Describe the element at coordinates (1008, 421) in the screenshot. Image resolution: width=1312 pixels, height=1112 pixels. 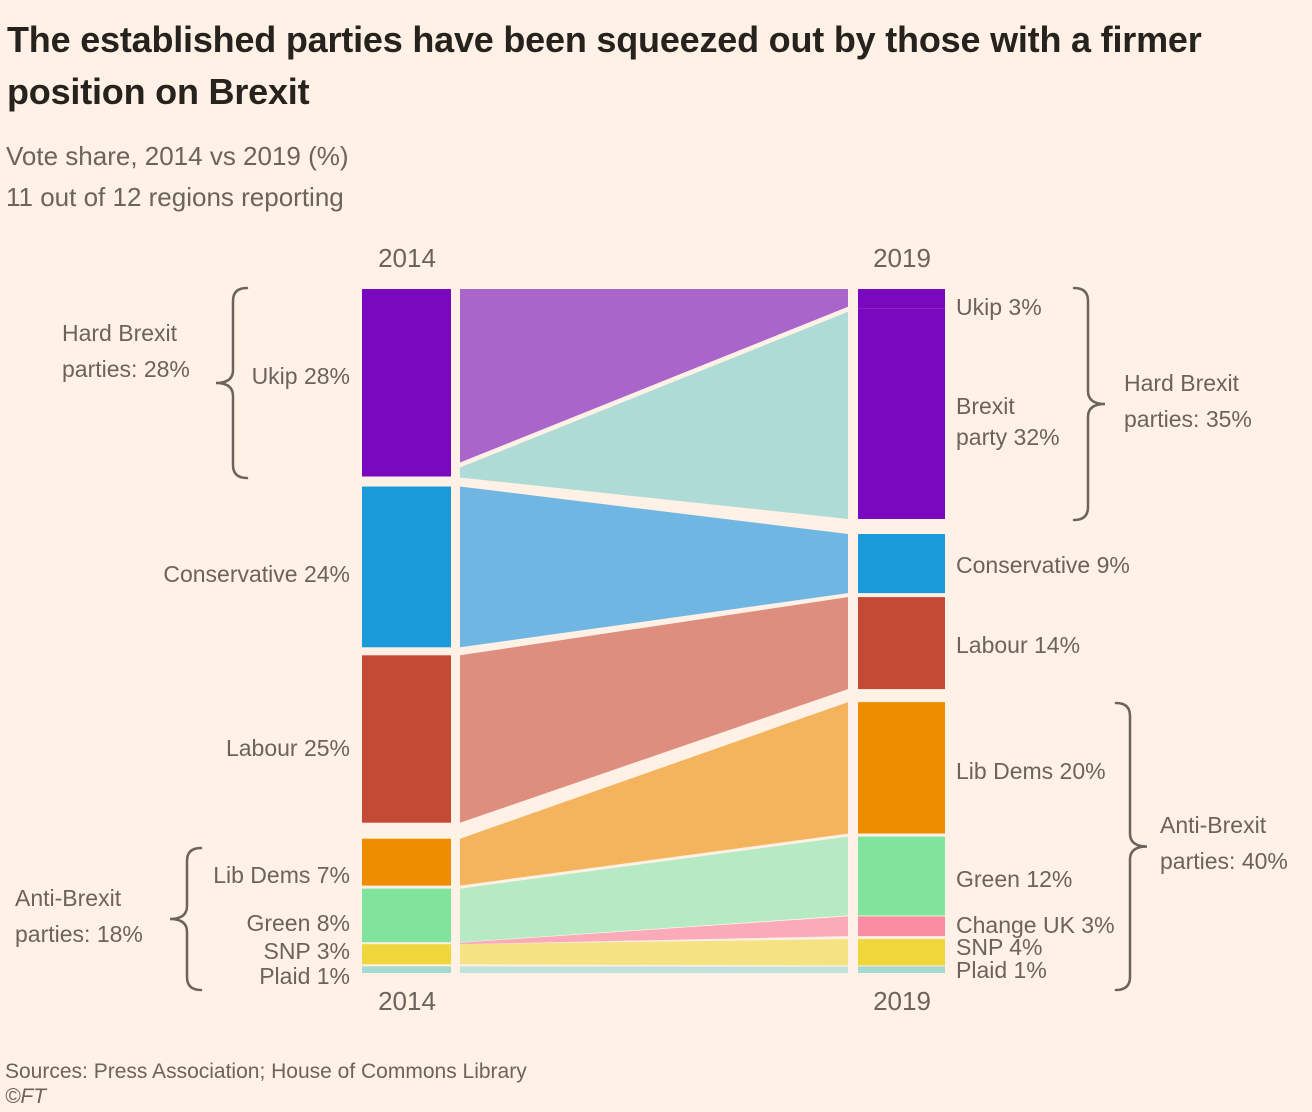
I see `party-label-2019-brexit-party: Brexit party 32%` at that location.